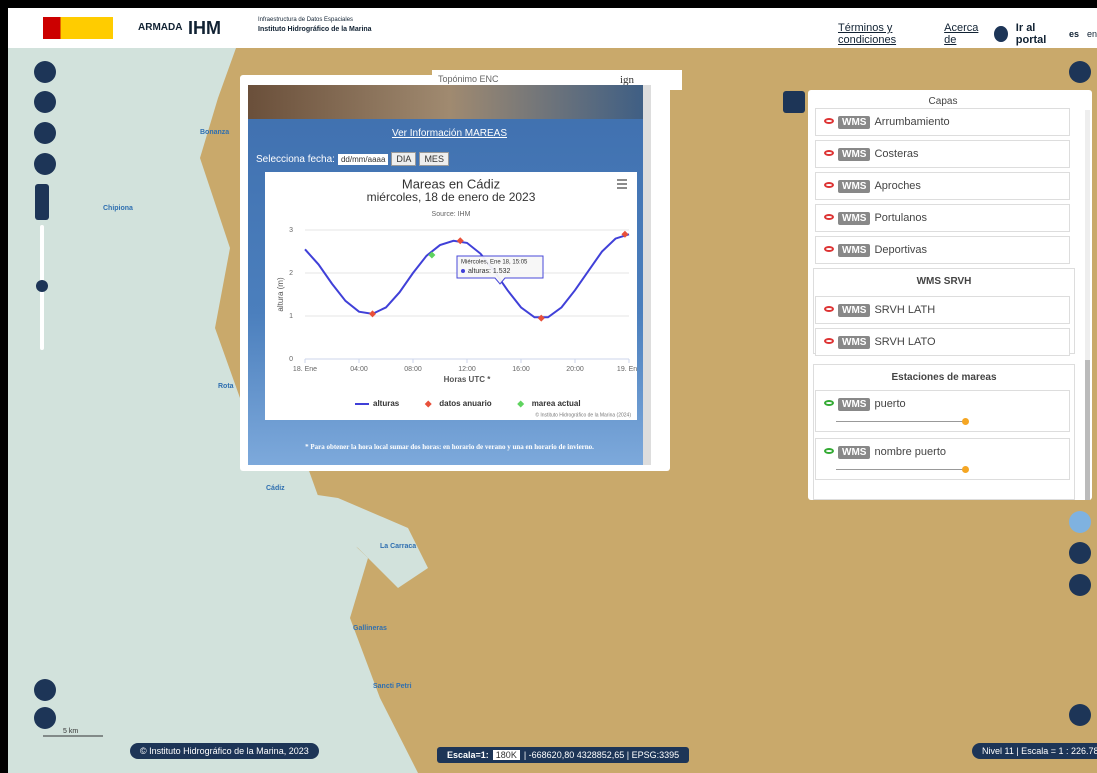 The height and width of the screenshot is (773, 1097). What do you see at coordinates (118, 208) in the screenshot?
I see `place: Chipiona` at bounding box center [118, 208].